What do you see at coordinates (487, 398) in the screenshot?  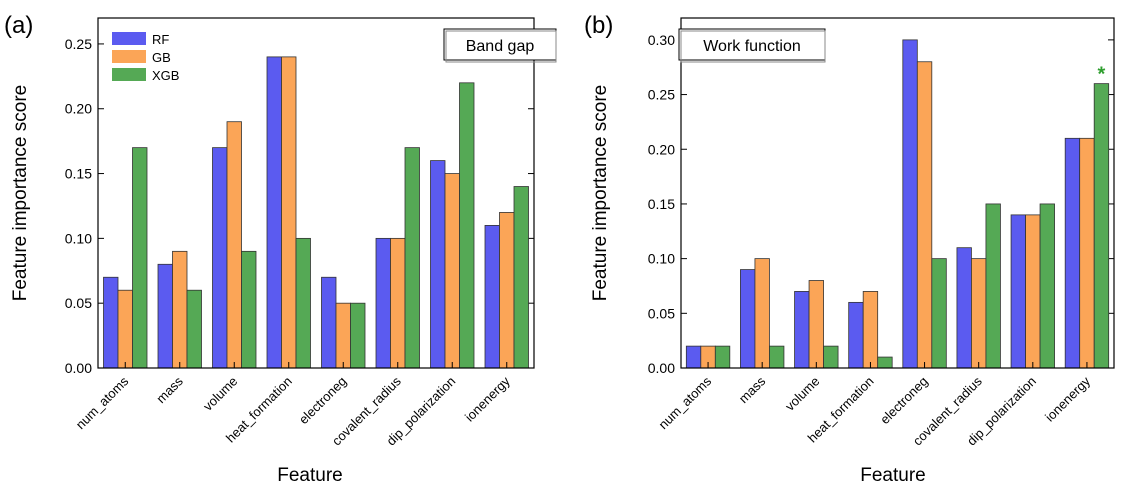 I see `x-tick-label-a-ionenergy: ionenergy` at bounding box center [487, 398].